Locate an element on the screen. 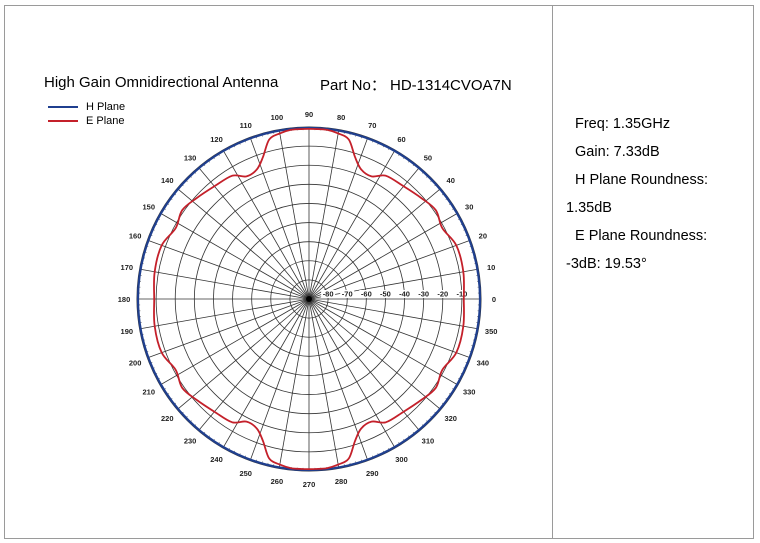  legend-label-h-plane: H Plane is located at coordinates (106, 106).